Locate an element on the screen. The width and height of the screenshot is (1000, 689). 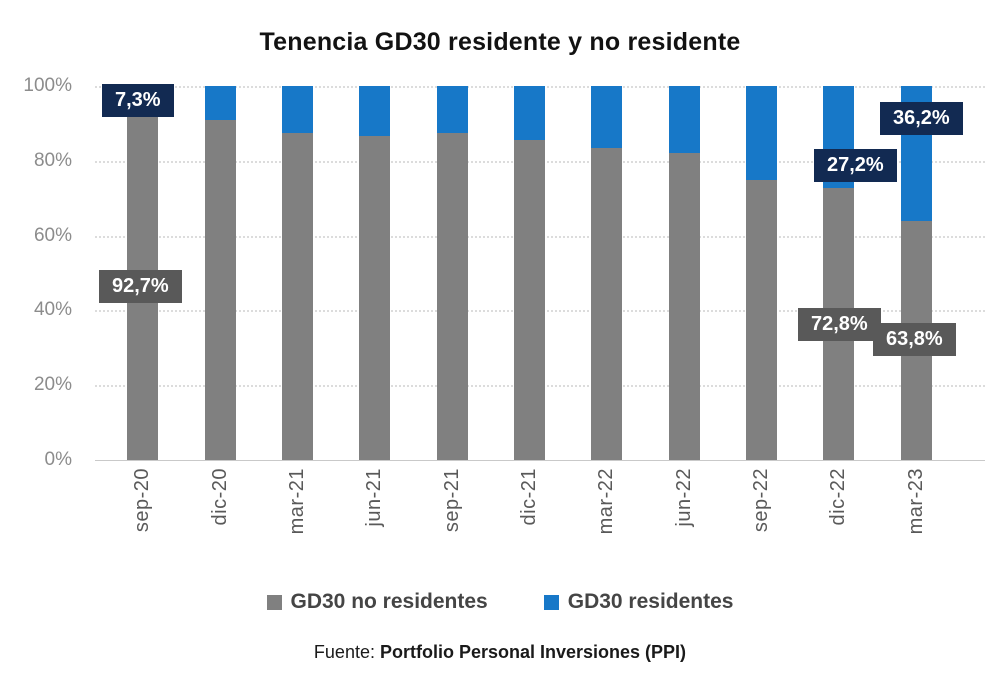
x-tick-sep-21: sep-21 is located at coordinates (451, 524).